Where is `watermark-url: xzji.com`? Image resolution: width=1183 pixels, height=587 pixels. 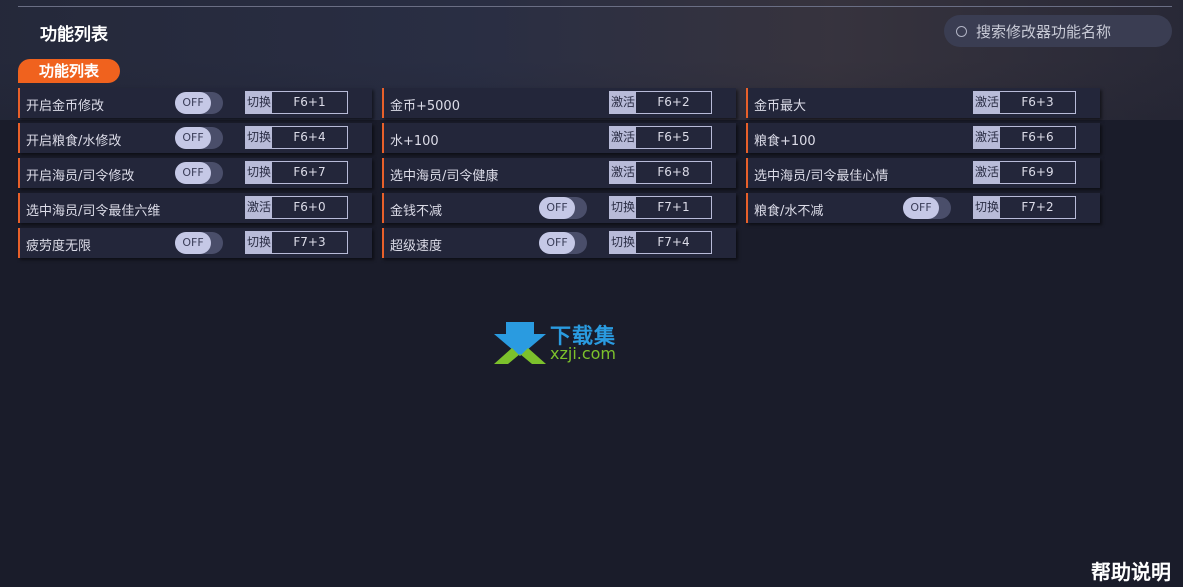 watermark-url: xzji.com is located at coordinates (583, 353).